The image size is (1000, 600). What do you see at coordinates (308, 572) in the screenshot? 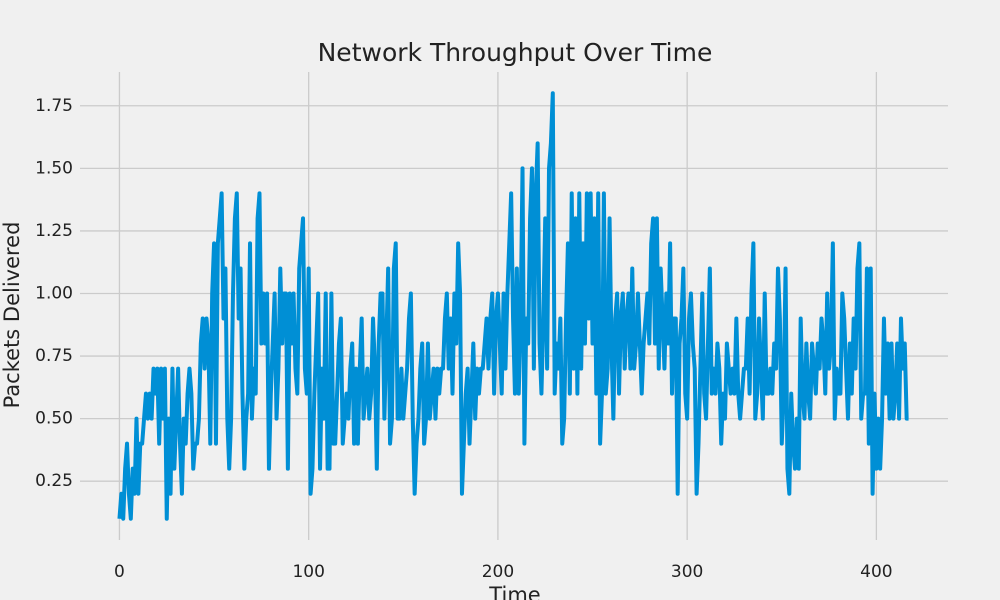
I see `x-tick-label: 100` at bounding box center [308, 572].